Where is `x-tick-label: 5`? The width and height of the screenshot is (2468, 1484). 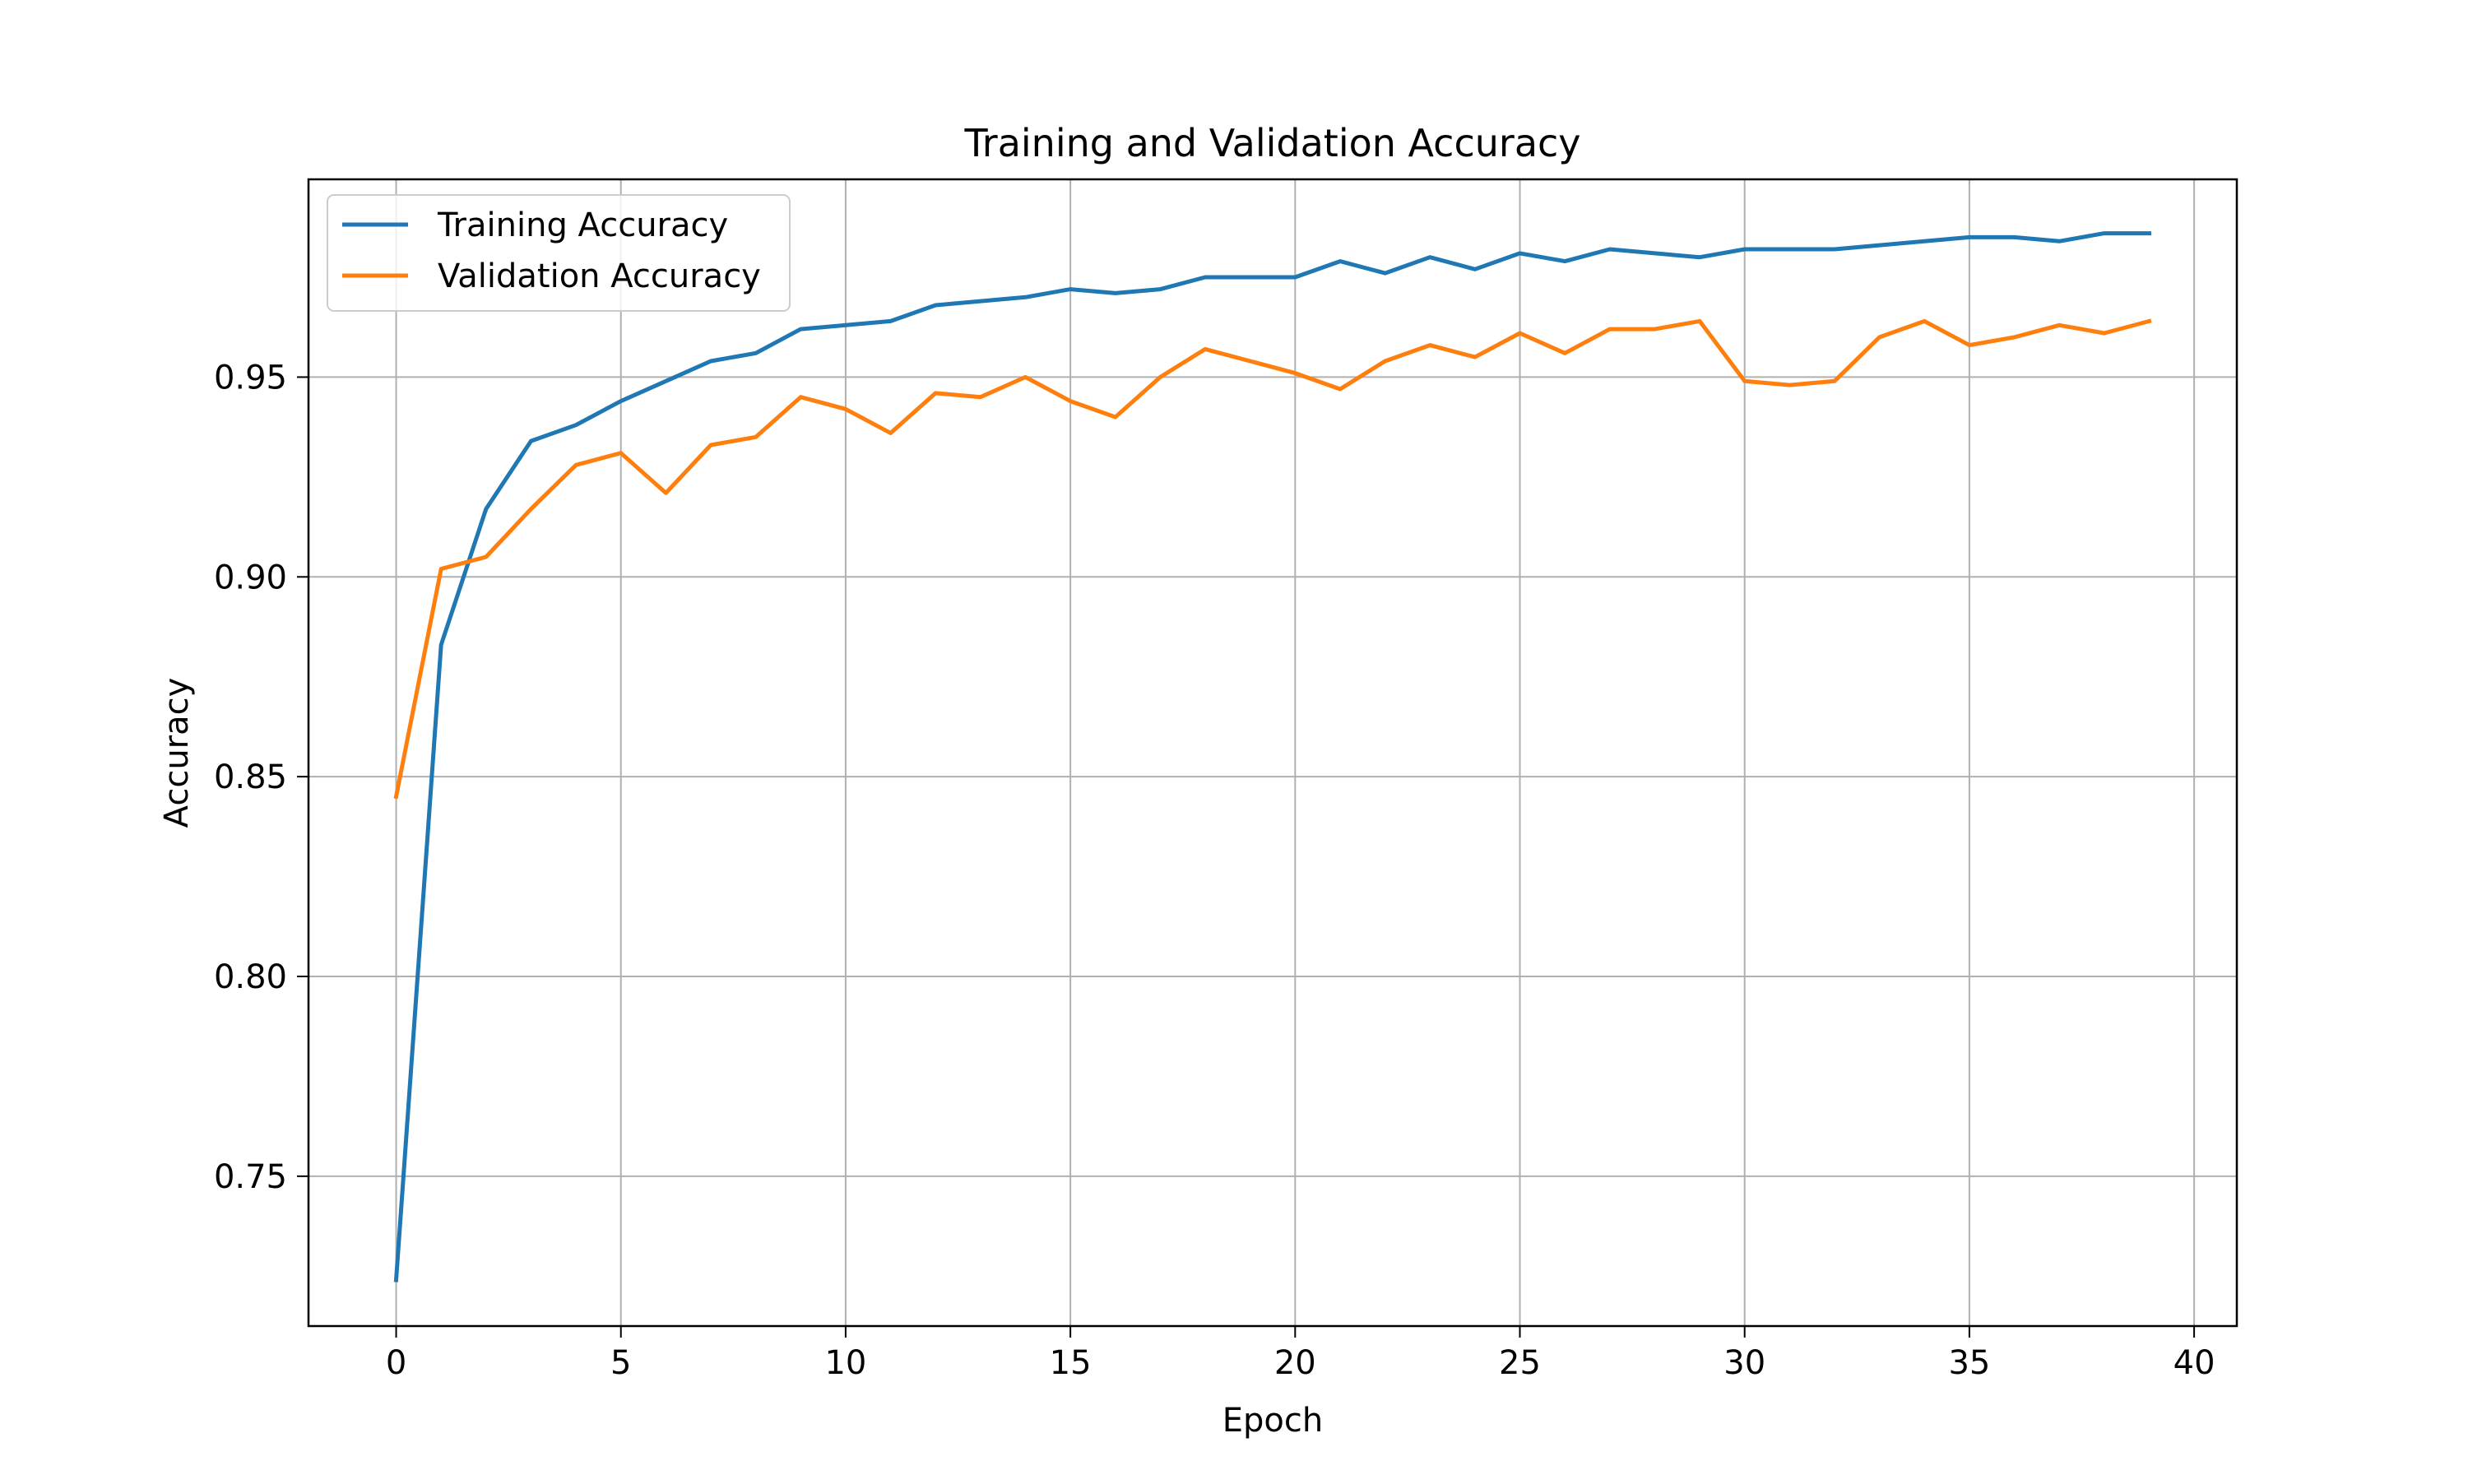
x-tick-label: 5 is located at coordinates (620, 1363).